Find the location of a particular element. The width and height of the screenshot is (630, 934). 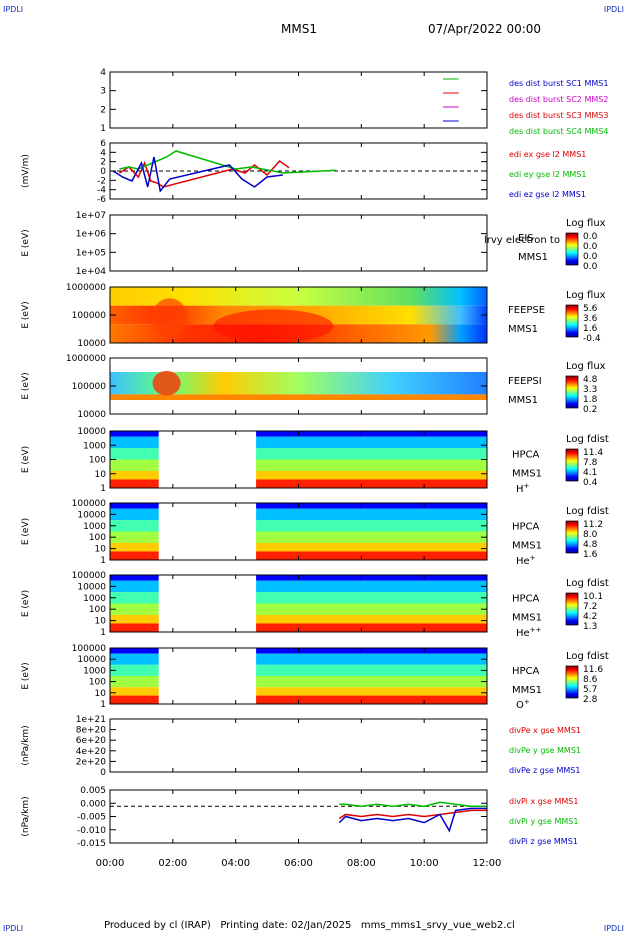

legend-entry: divPi y gse MMS1 is located at coordinates (543, 821).